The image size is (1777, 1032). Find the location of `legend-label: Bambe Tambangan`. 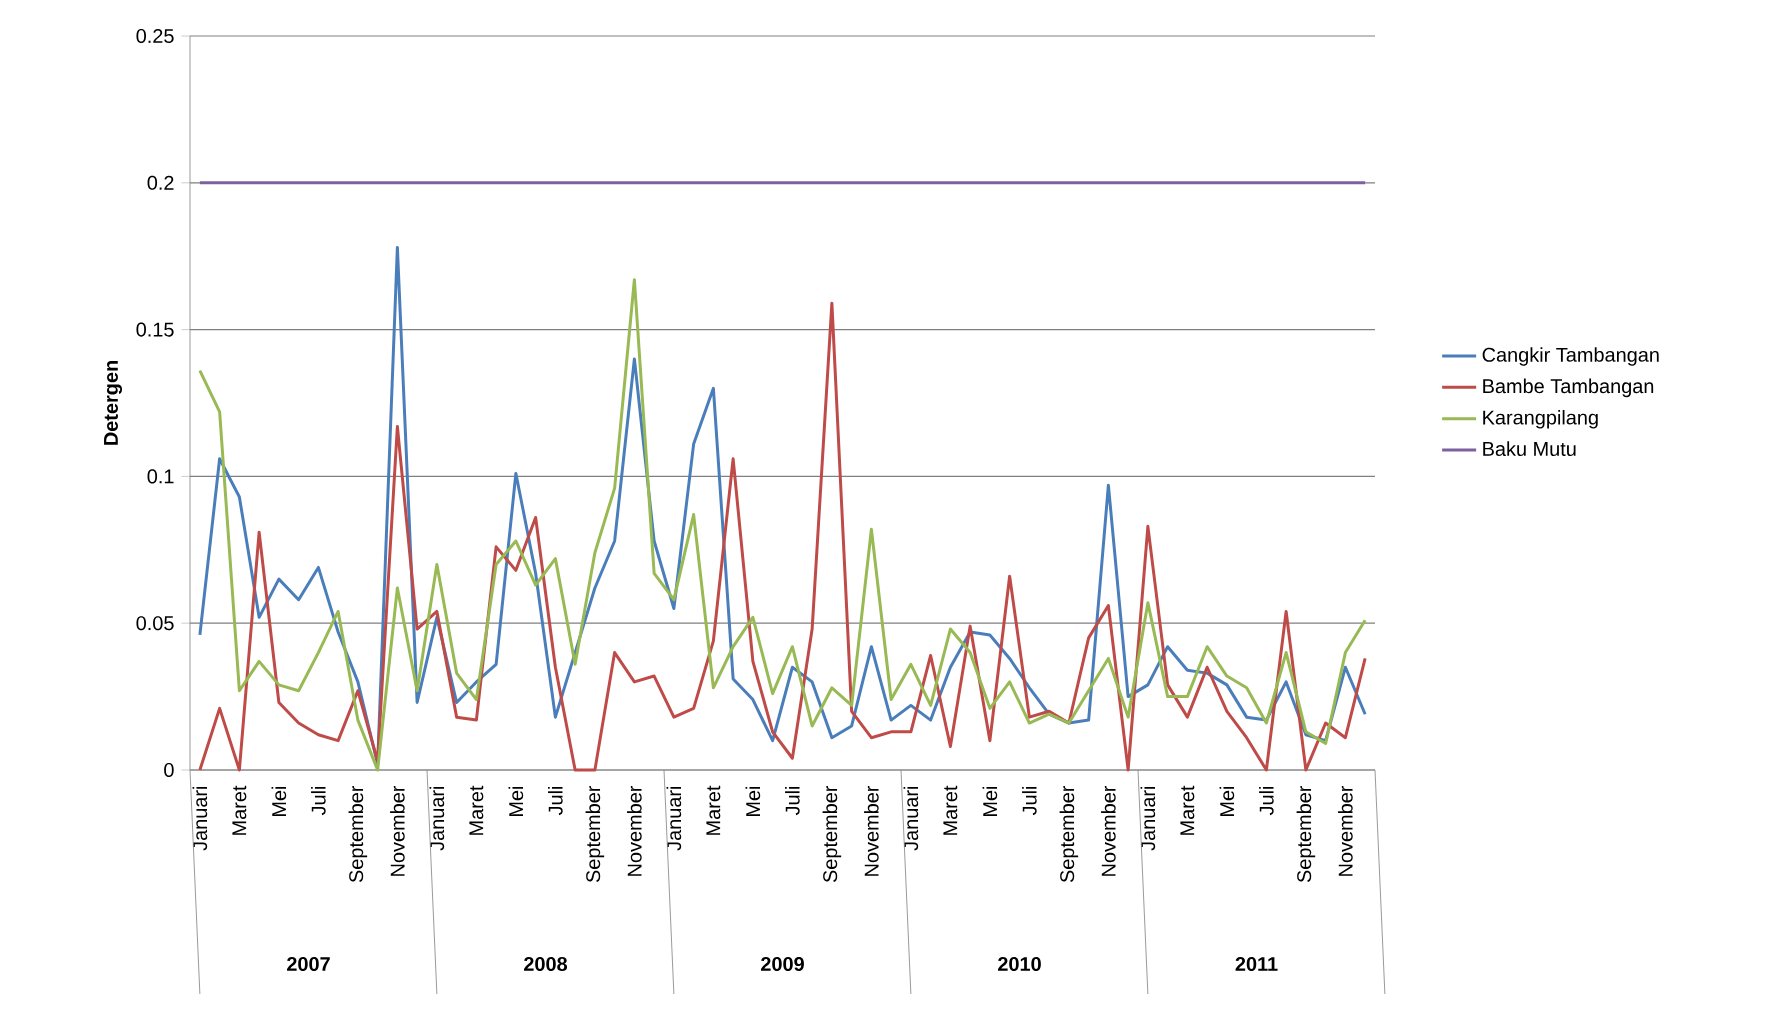

legend-label: Bambe Tambangan is located at coordinates (1568, 388).